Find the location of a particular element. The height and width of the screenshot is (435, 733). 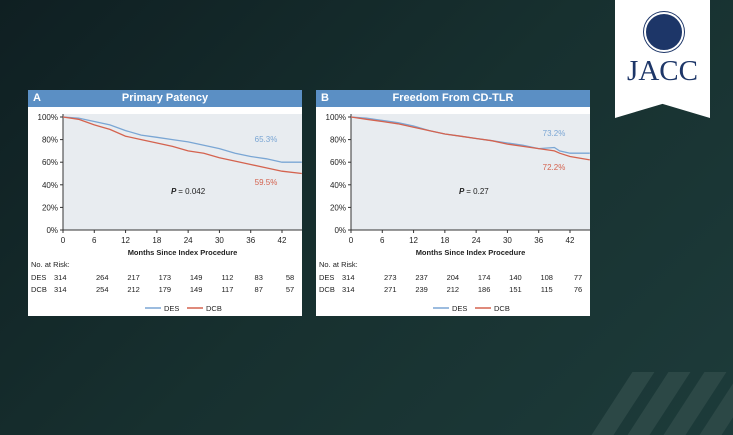

risk-value: 140 is located at coordinates (515, 277).